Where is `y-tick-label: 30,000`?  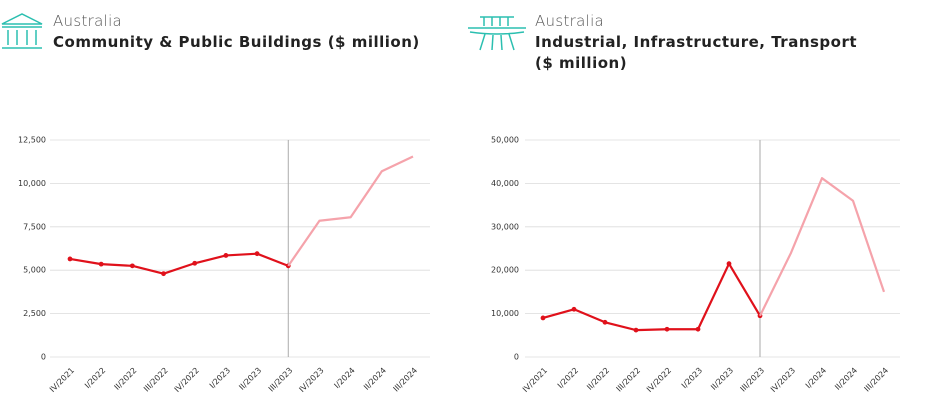
y-tick-label: 30,000 is located at coordinates (505, 226).